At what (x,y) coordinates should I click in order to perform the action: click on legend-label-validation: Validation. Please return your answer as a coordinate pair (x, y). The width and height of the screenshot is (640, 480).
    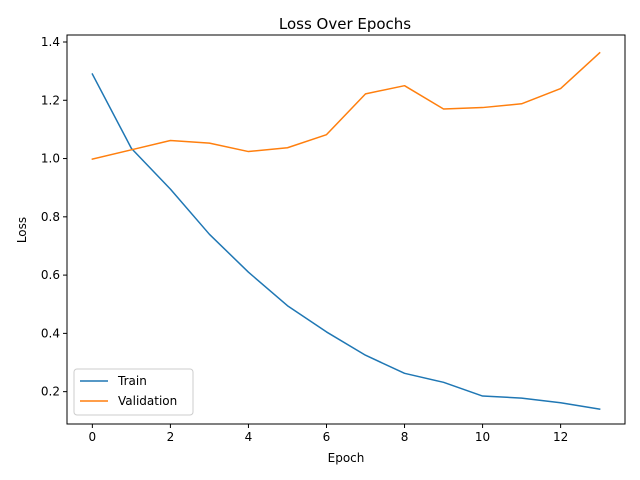
    Looking at the image, I should click on (147, 401).